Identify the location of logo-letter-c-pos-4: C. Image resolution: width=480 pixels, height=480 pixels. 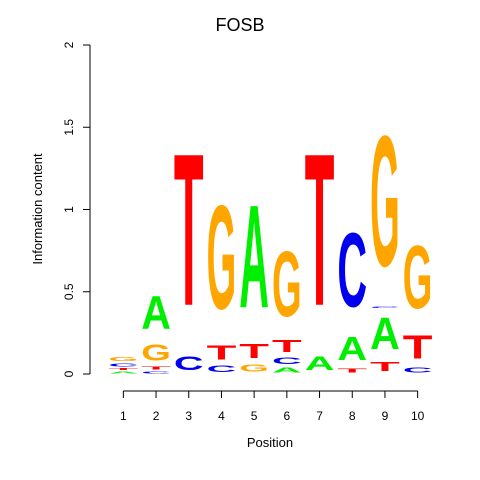
(222, 369).